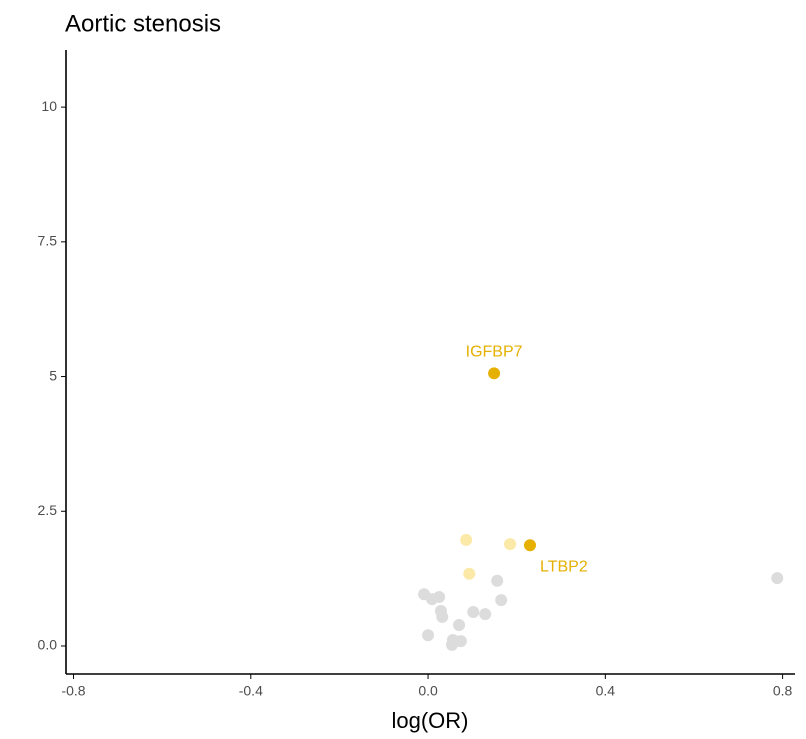 The height and width of the screenshot is (739, 806). Describe the element at coordinates (49, 106) in the screenshot. I see `y-tick-label: 10` at that location.